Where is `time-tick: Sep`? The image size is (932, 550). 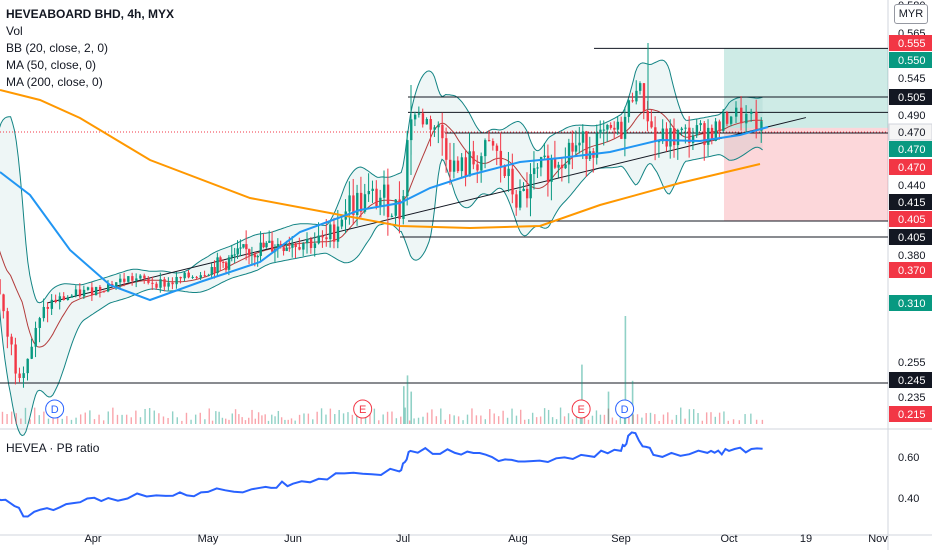 time-tick: Sep is located at coordinates (621, 539).